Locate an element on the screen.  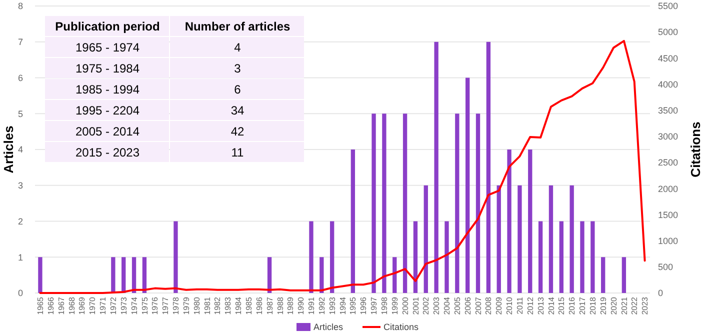
y2-tick-label: 0 is located at coordinates (661, 293).